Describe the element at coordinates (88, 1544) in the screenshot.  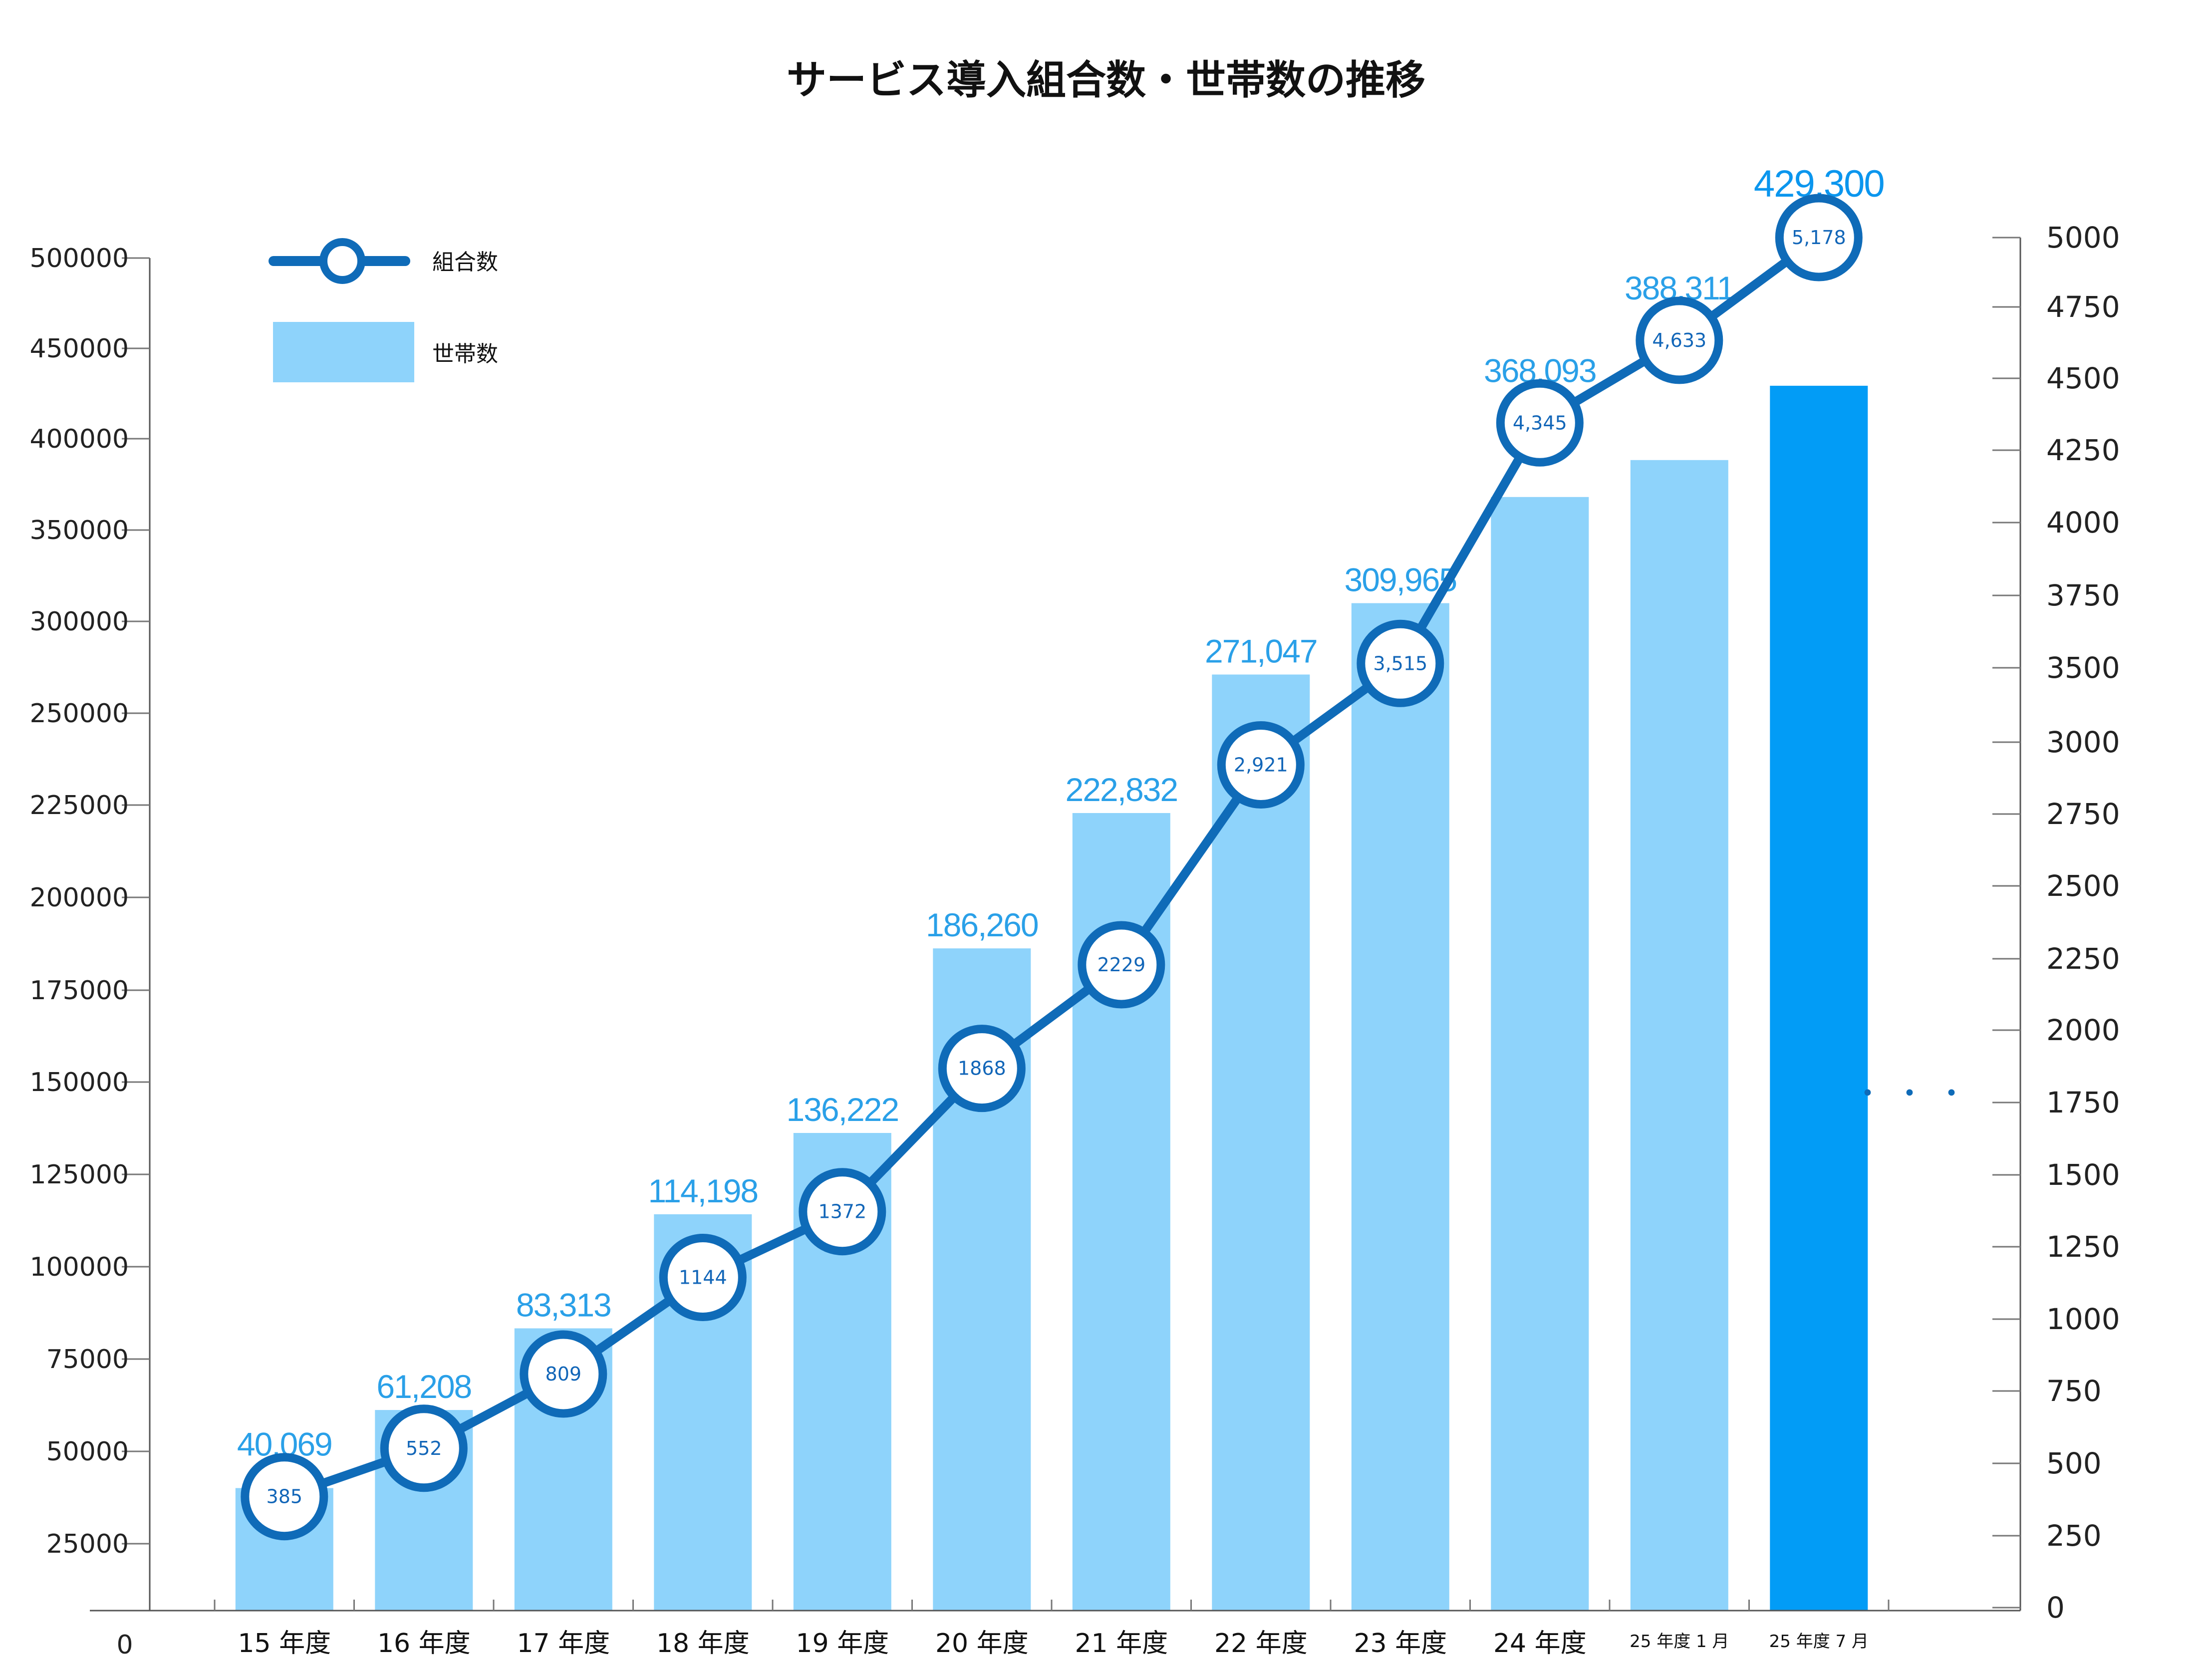
I see `left-tick-label: 25000` at that location.